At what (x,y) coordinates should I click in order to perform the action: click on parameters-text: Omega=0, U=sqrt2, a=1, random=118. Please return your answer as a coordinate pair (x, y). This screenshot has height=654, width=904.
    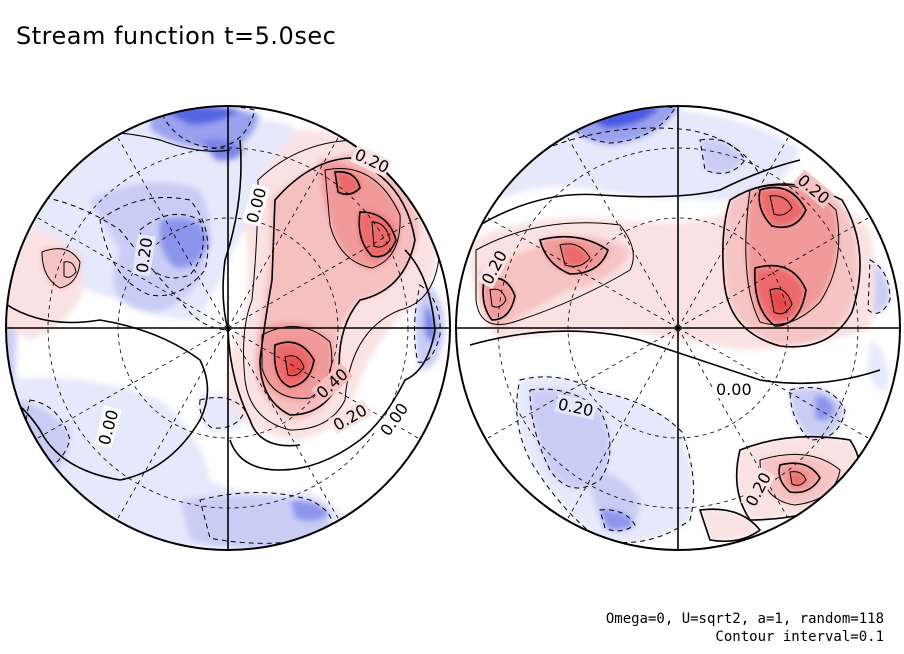
    Looking at the image, I should click on (744, 619).